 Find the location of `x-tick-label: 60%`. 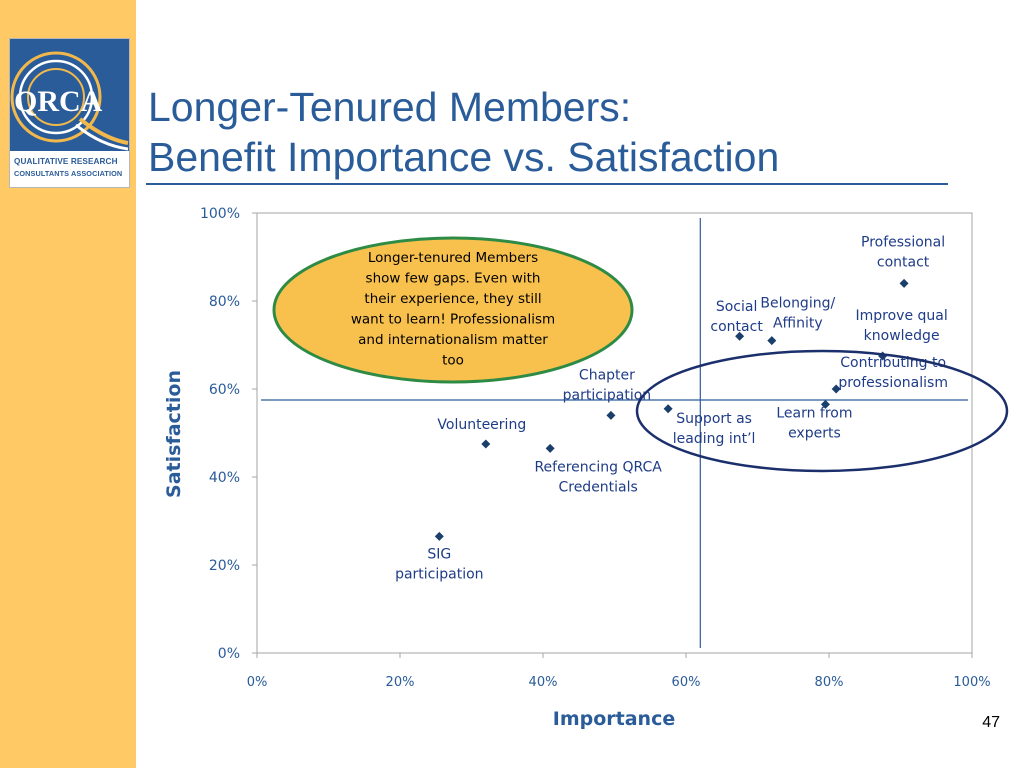

x-tick-label: 60% is located at coordinates (686, 682).